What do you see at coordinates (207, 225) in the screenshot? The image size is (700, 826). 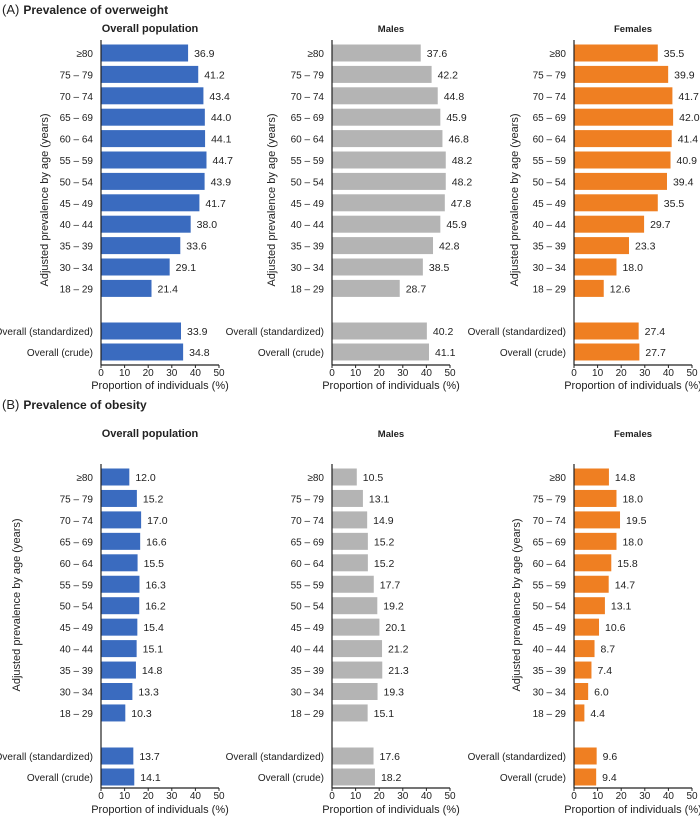 I see `data-label: 38.0` at bounding box center [207, 225].